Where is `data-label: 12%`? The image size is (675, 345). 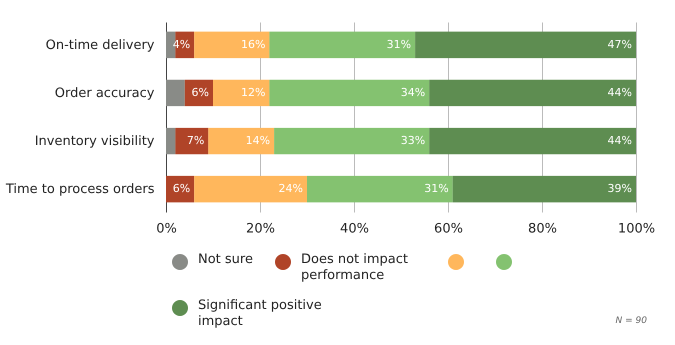 data-label: 12% is located at coordinates (253, 92).